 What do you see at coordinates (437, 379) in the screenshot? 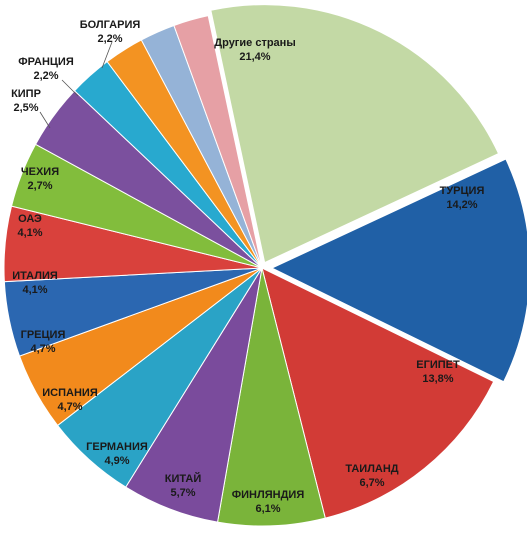
I see `slice-label-value: 13,8%` at bounding box center [437, 379].